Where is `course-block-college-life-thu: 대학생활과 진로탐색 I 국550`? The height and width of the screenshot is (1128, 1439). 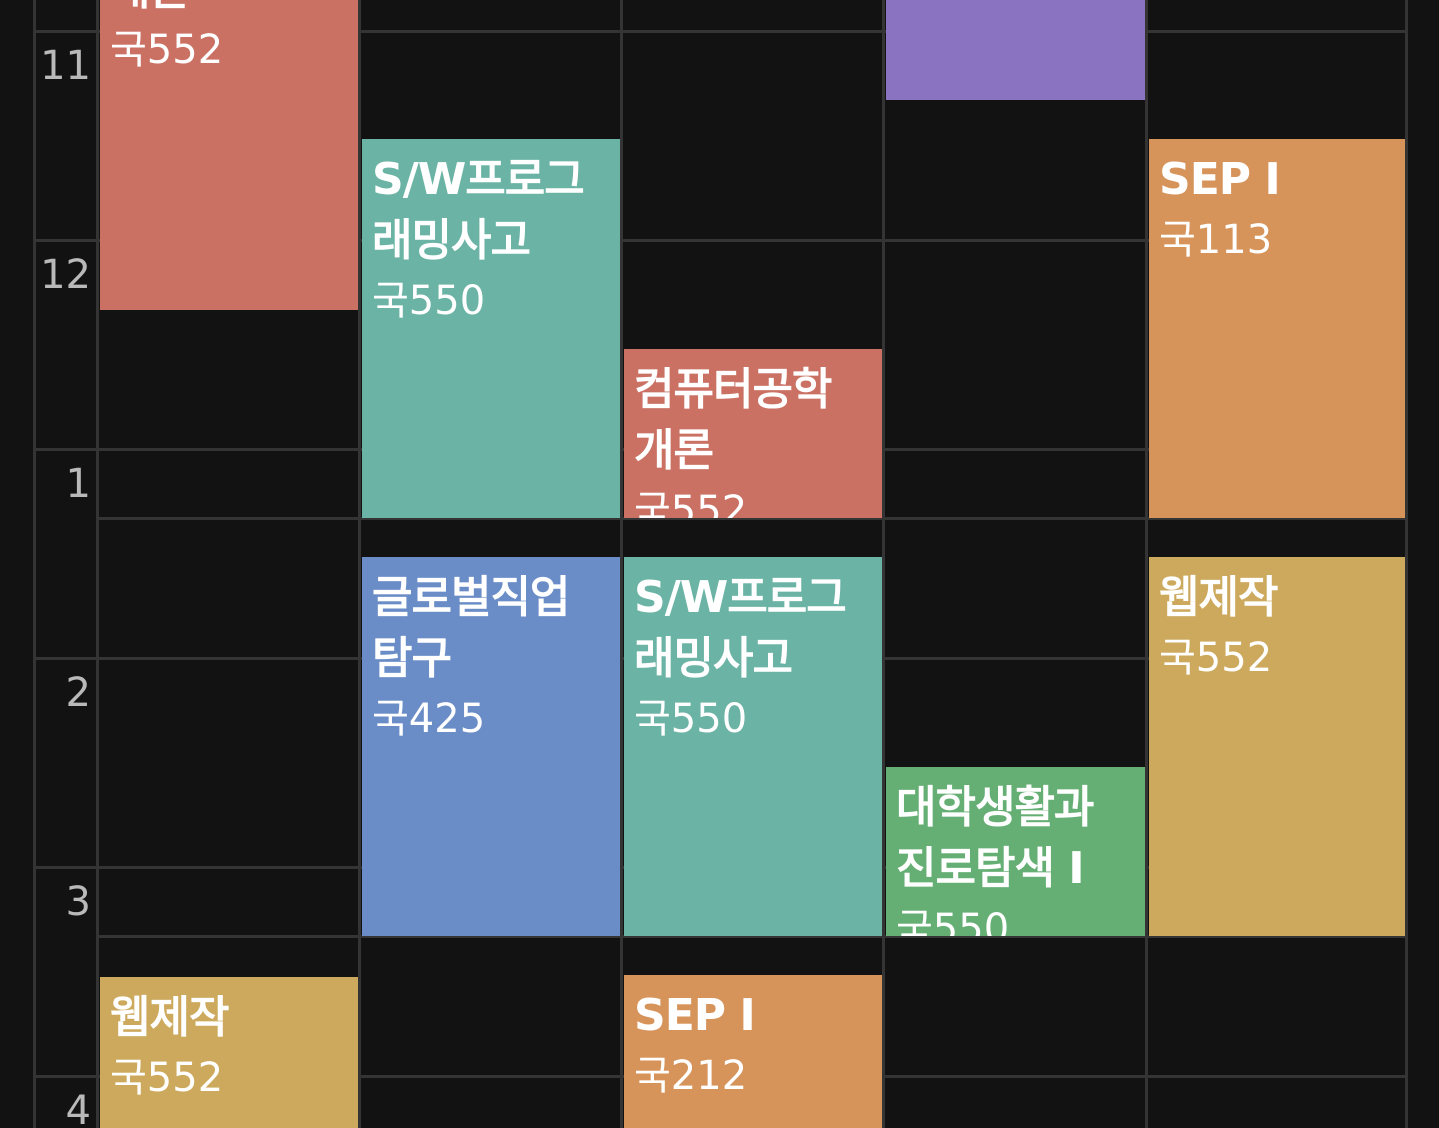 course-block-college-life-thu: 대학생활과 진로탐색 I 국550 is located at coordinates (1015, 851).